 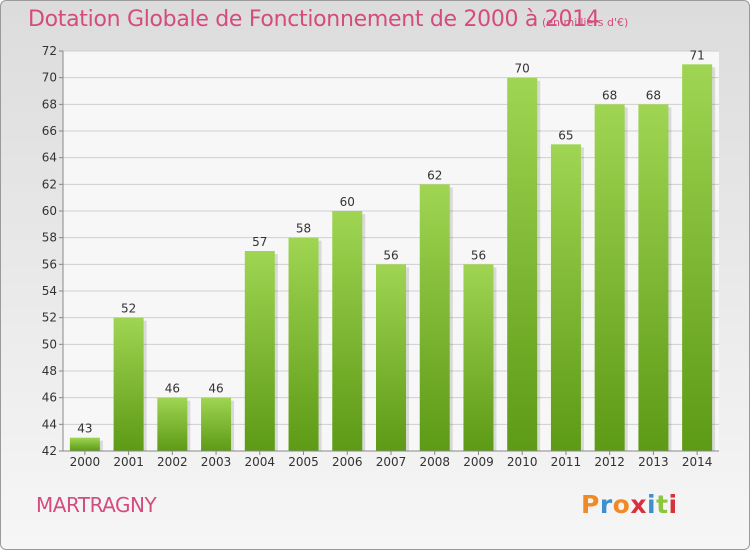 What do you see at coordinates (49, 184) in the screenshot?
I see `y-tick-label: 62` at bounding box center [49, 184].